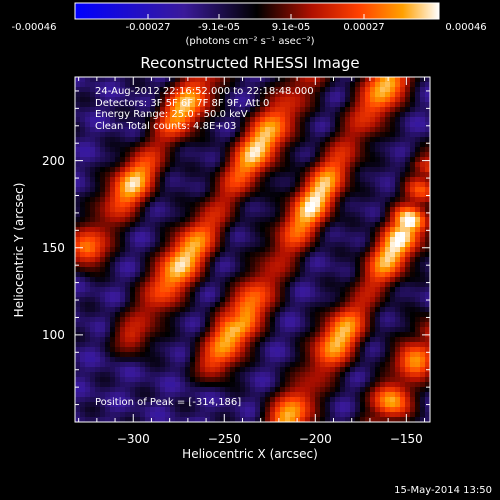 The width and height of the screenshot is (500, 500). What do you see at coordinates (250, 41) in the screenshot?
I see `colorbar-unit-label: (photons cm⁻² s⁻¹ asec⁻²)` at bounding box center [250, 41].